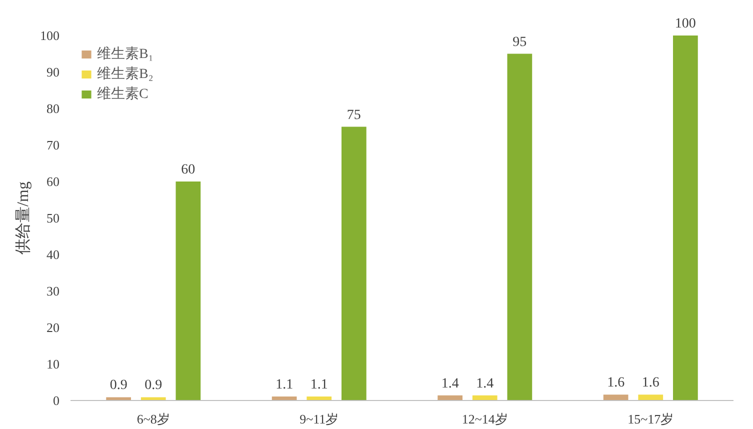 The image size is (753, 429). What do you see at coordinates (53, 108) in the screenshot?
I see `y-tick-label: 80` at bounding box center [53, 108].